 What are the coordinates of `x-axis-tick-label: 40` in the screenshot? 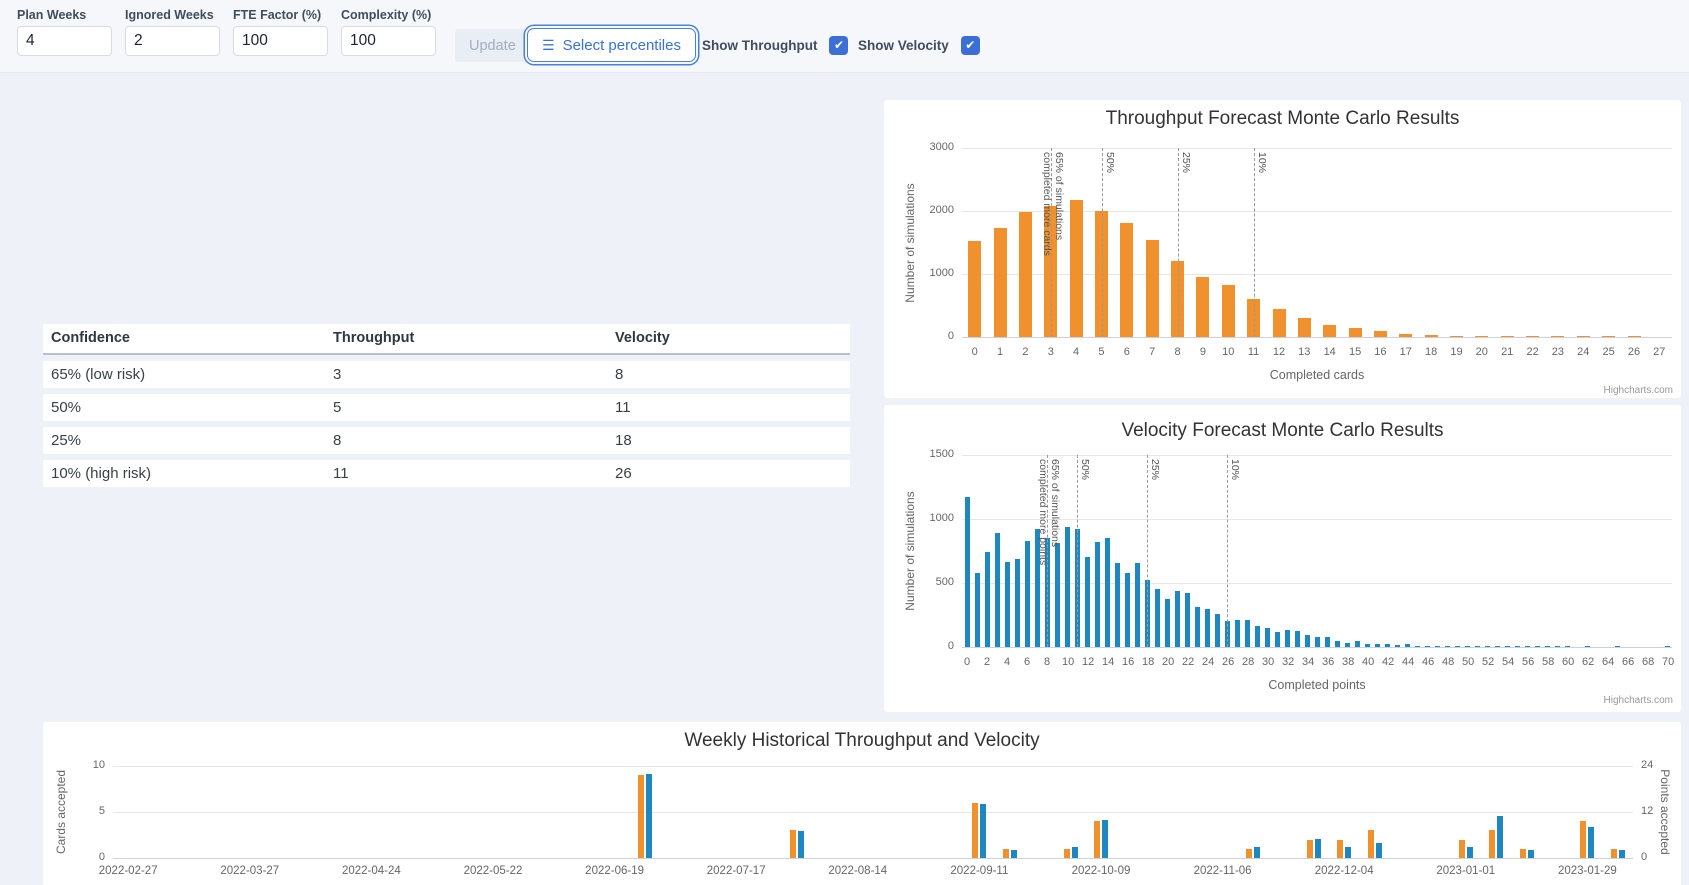 It's located at (1368, 662).